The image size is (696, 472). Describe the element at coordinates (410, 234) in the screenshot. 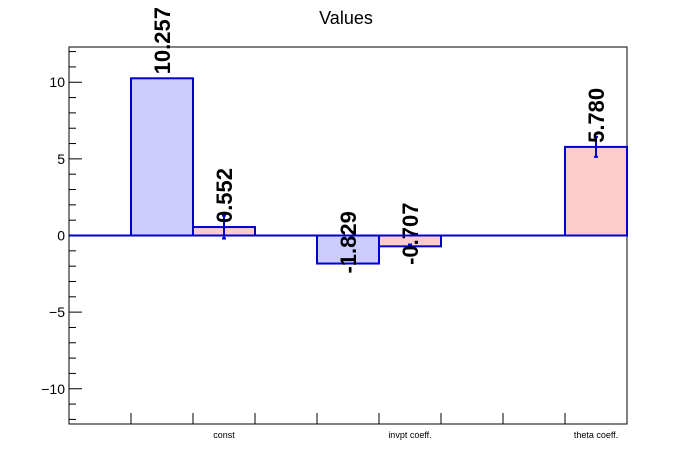

I see `data-label: -0.707` at that location.